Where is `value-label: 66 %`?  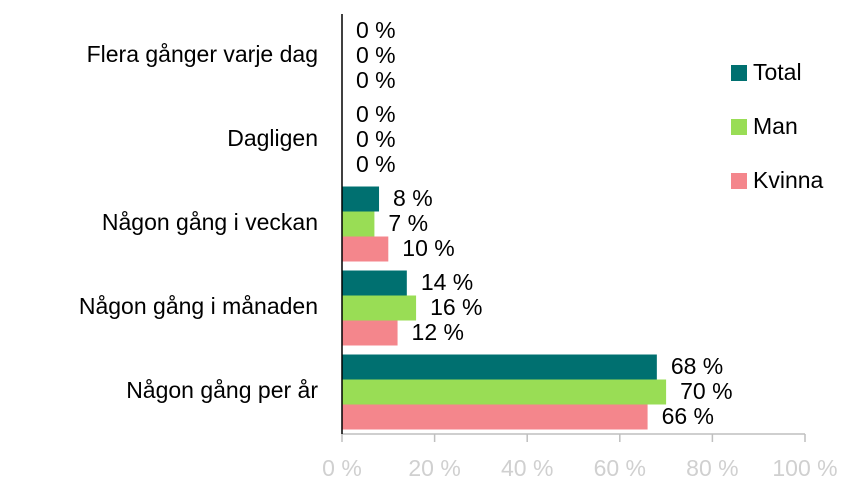
value-label: 66 % is located at coordinates (688, 416).